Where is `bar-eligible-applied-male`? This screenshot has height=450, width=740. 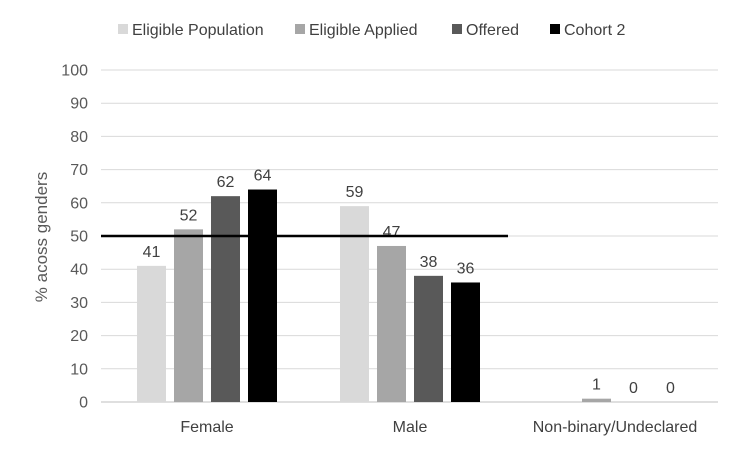
bar-eligible-applied-male is located at coordinates (391, 323).